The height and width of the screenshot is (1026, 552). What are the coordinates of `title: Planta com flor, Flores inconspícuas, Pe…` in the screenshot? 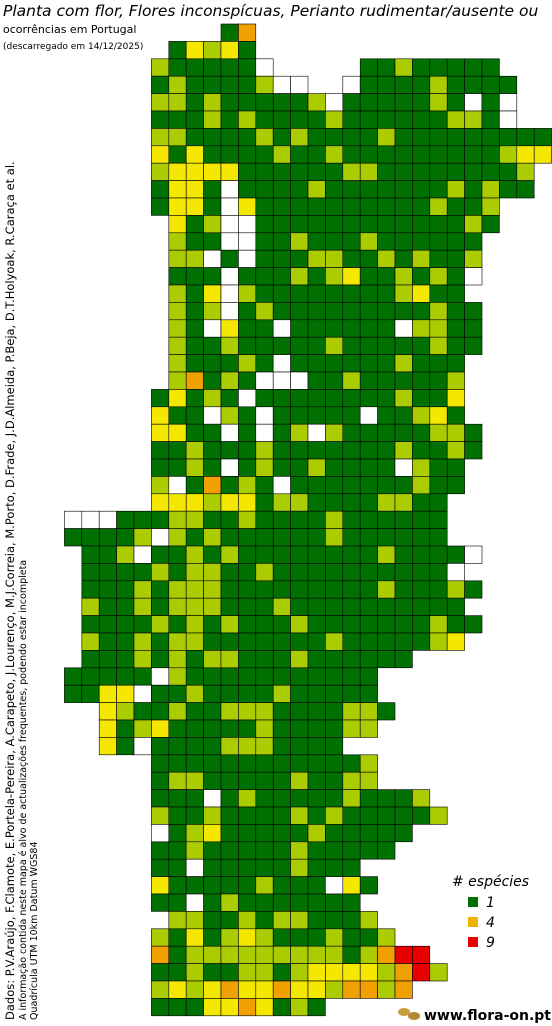 It's located at (271, 11).